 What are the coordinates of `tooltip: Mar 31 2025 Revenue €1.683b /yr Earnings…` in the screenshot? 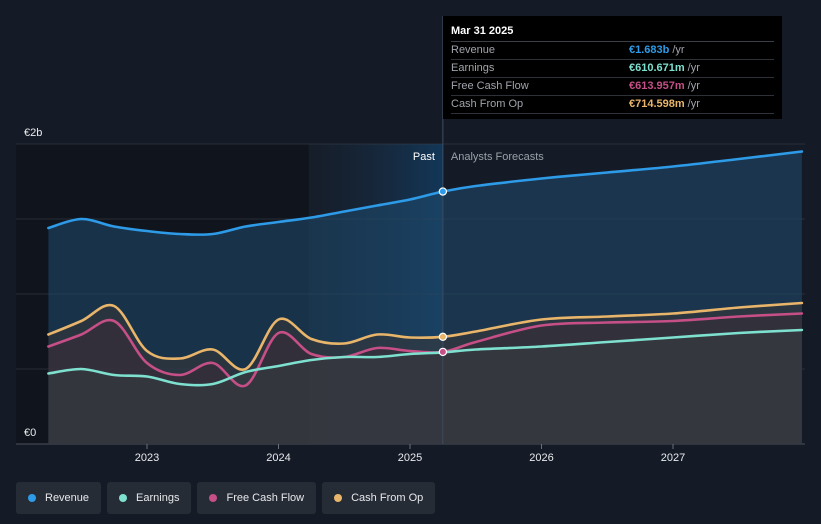 It's located at (612, 67).